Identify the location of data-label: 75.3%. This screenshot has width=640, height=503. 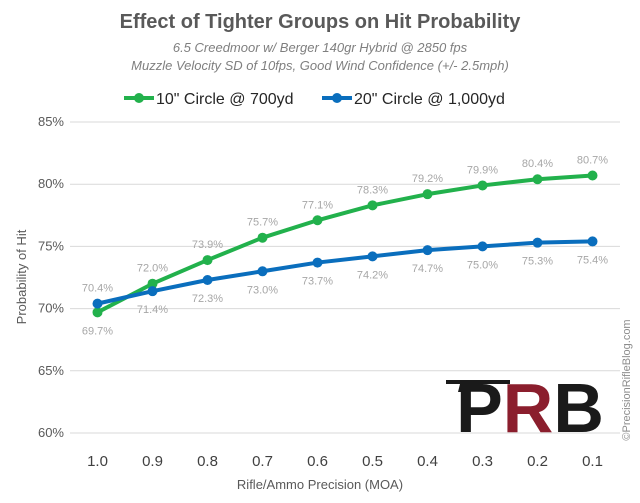
(537, 262).